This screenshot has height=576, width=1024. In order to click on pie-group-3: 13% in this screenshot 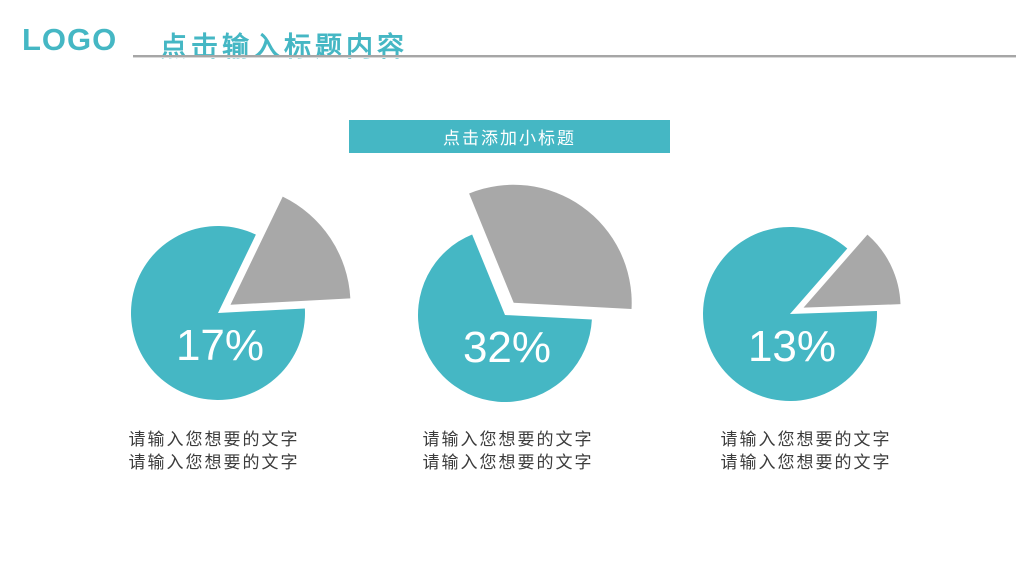, I will do `click(802, 313)`.